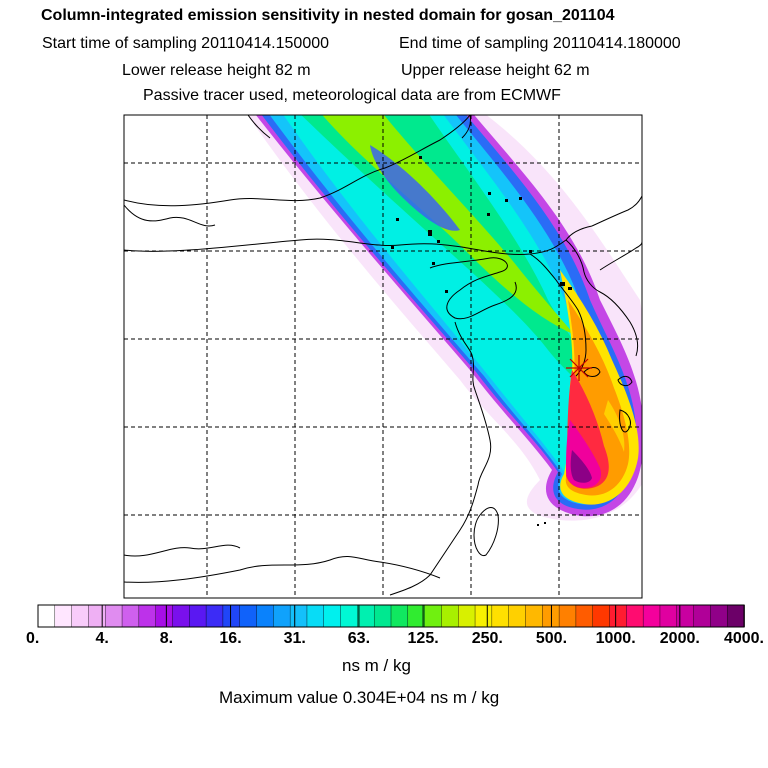  Describe the element at coordinates (743, 638) in the screenshot. I see `colorbar-tick-label: 4000.` at that location.